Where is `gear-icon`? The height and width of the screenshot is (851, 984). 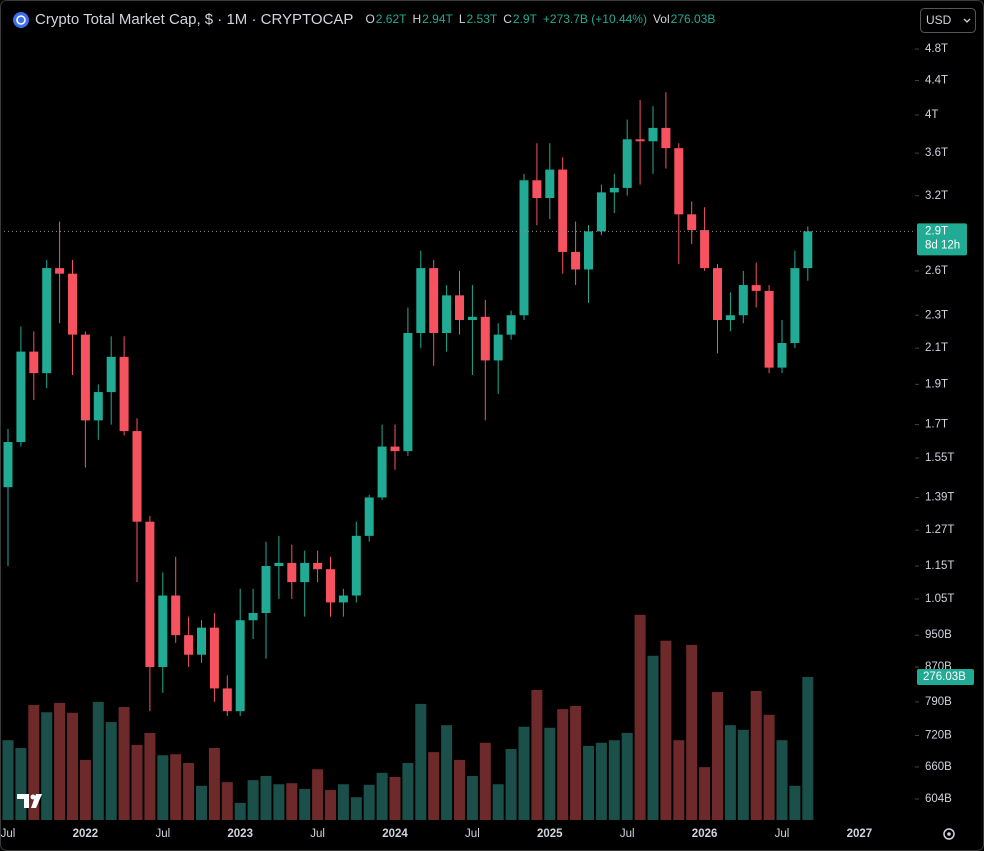 gear-icon is located at coordinates (949, 834).